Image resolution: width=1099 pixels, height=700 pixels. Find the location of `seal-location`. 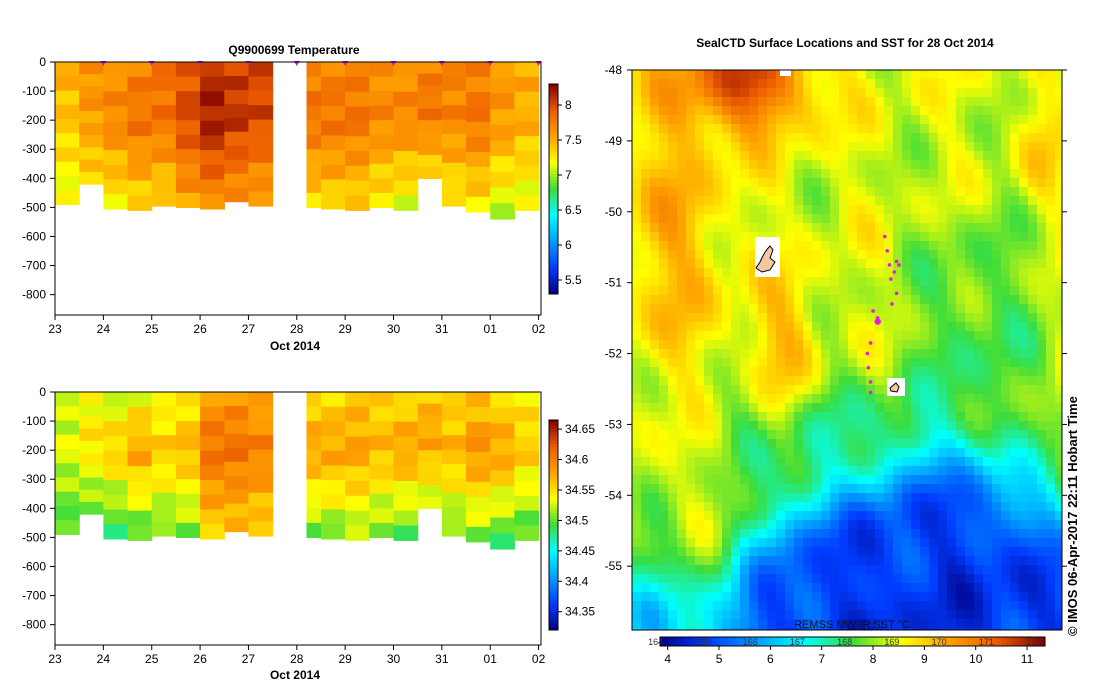

seal-location is located at coordinates (889, 265).